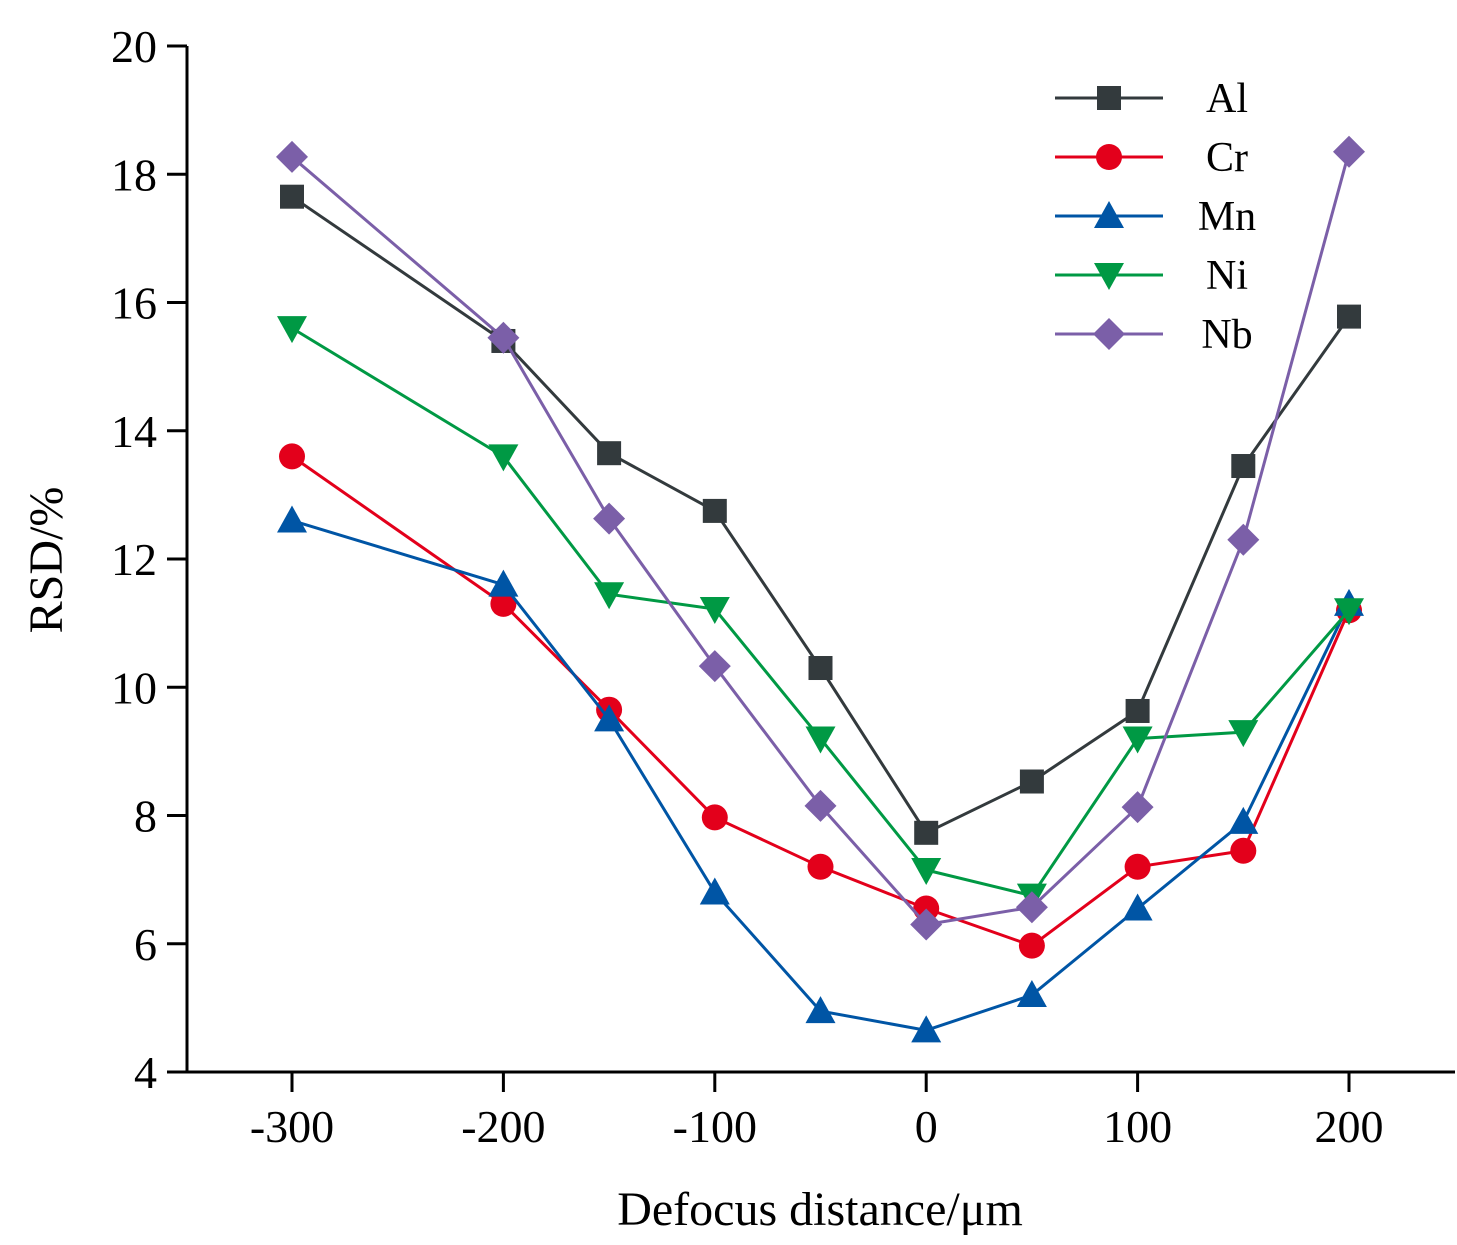  I want to click on x-axis-title: Defocus distance/μm, so click(820, 1209).